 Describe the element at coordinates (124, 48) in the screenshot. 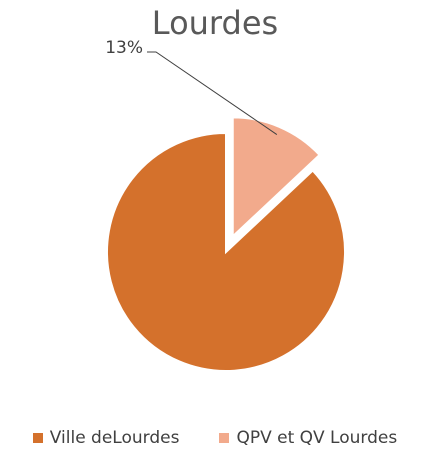

I see `data-label-qpv: 13%` at that location.